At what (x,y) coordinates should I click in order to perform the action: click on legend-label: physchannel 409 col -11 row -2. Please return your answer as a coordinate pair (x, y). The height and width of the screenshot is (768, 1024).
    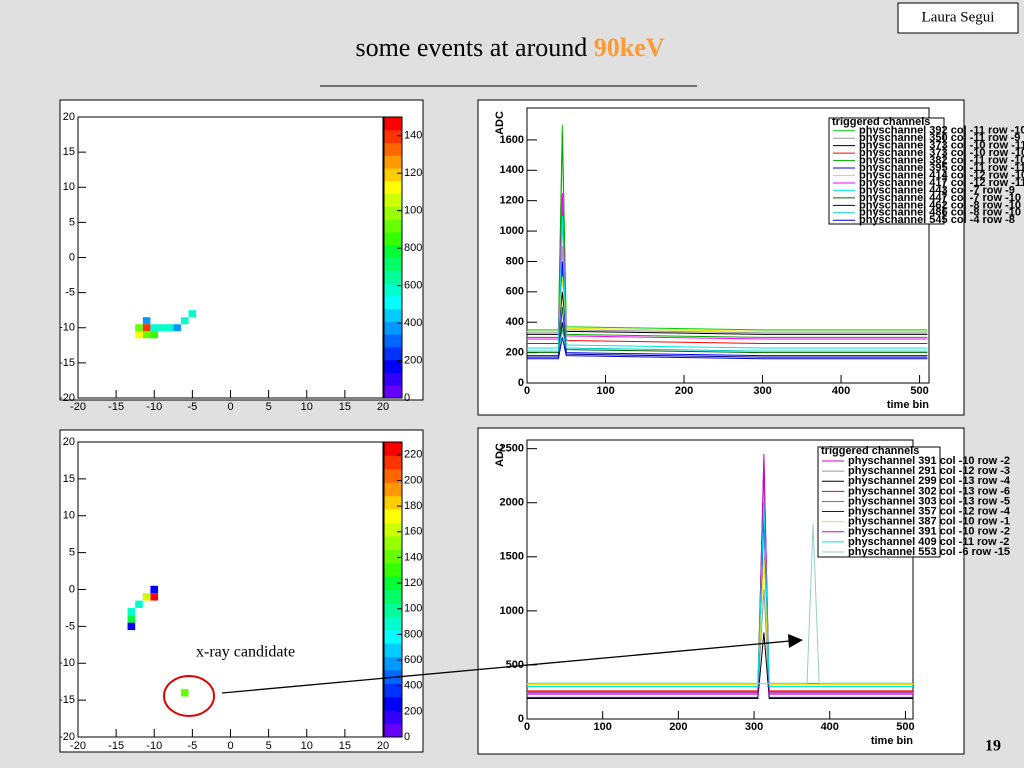
    Looking at the image, I should click on (928, 542).